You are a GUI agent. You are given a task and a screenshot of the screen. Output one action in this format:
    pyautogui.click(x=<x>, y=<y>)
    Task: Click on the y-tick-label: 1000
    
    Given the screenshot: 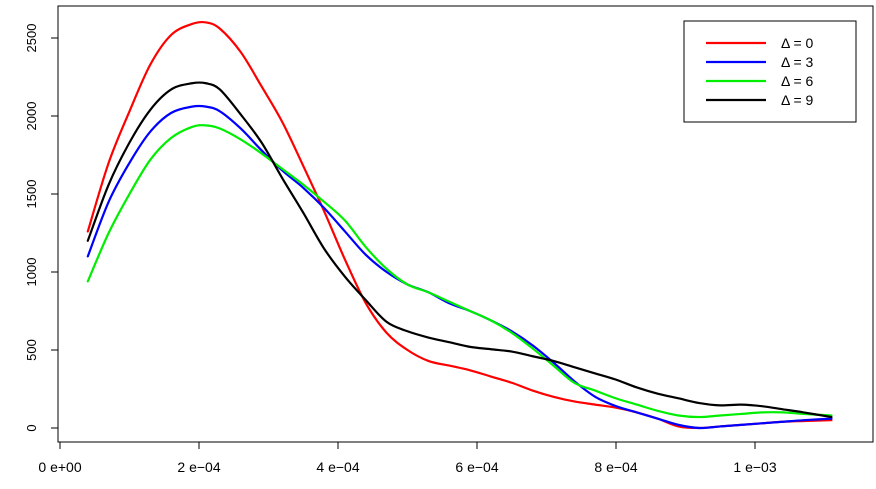 What is the action you would take?
    pyautogui.click(x=31, y=272)
    